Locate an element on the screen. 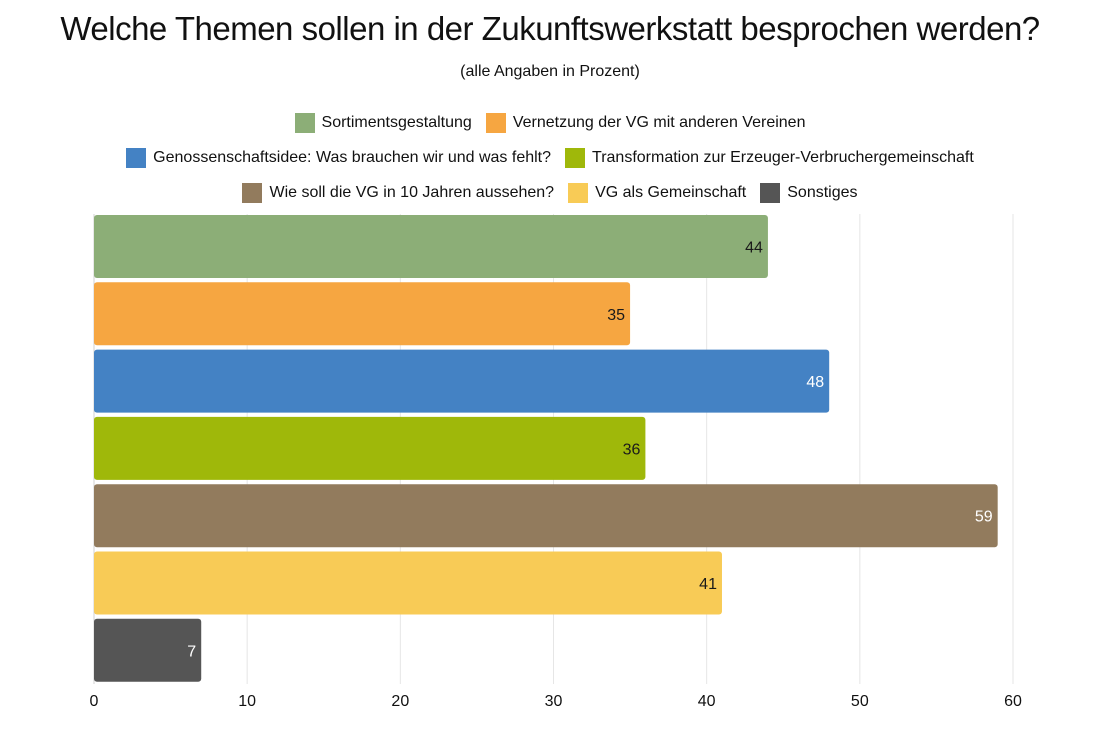 This screenshot has width=1100, height=733. bar-group: 7 is located at coordinates (148, 650).